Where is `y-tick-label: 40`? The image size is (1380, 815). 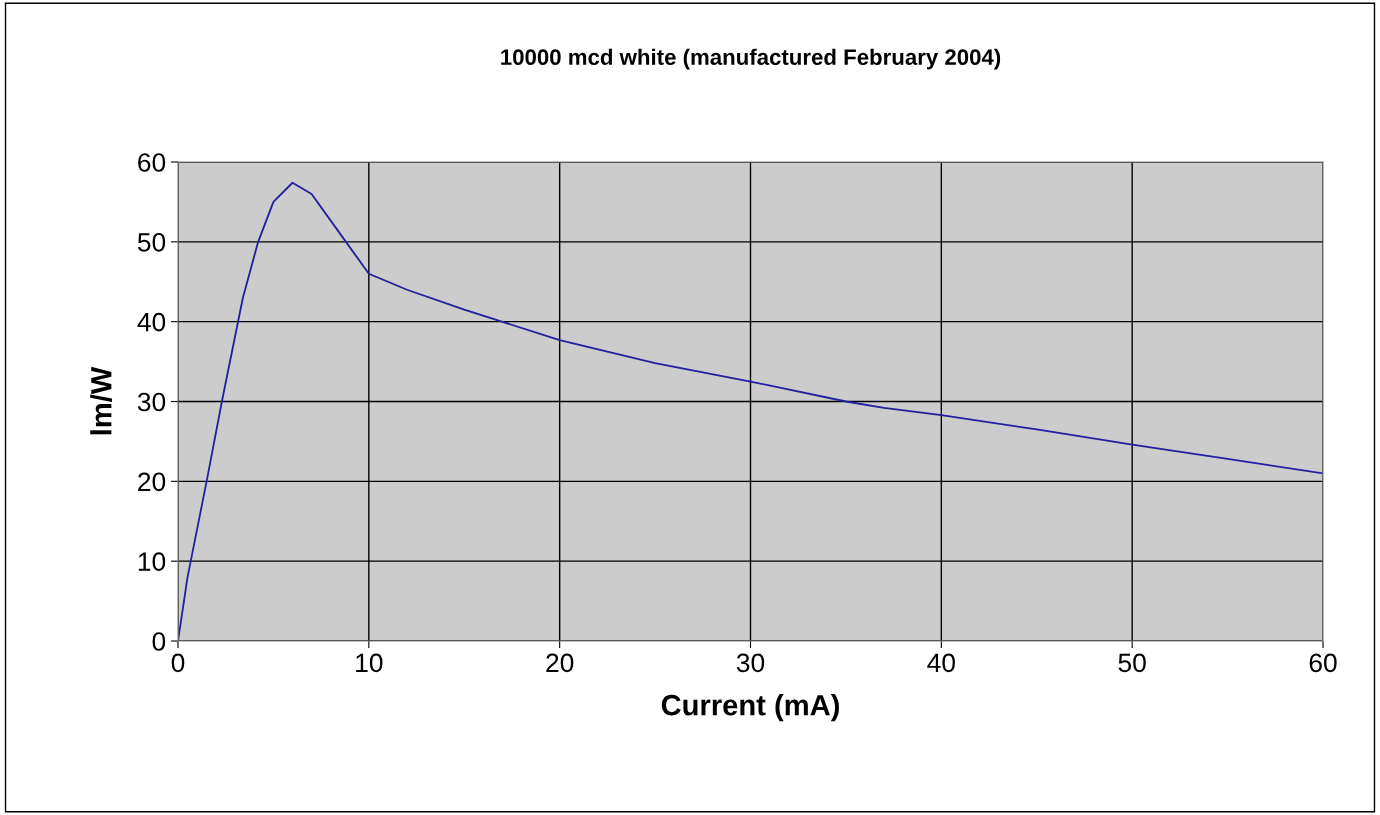
y-tick-label: 40 is located at coordinates (151, 322).